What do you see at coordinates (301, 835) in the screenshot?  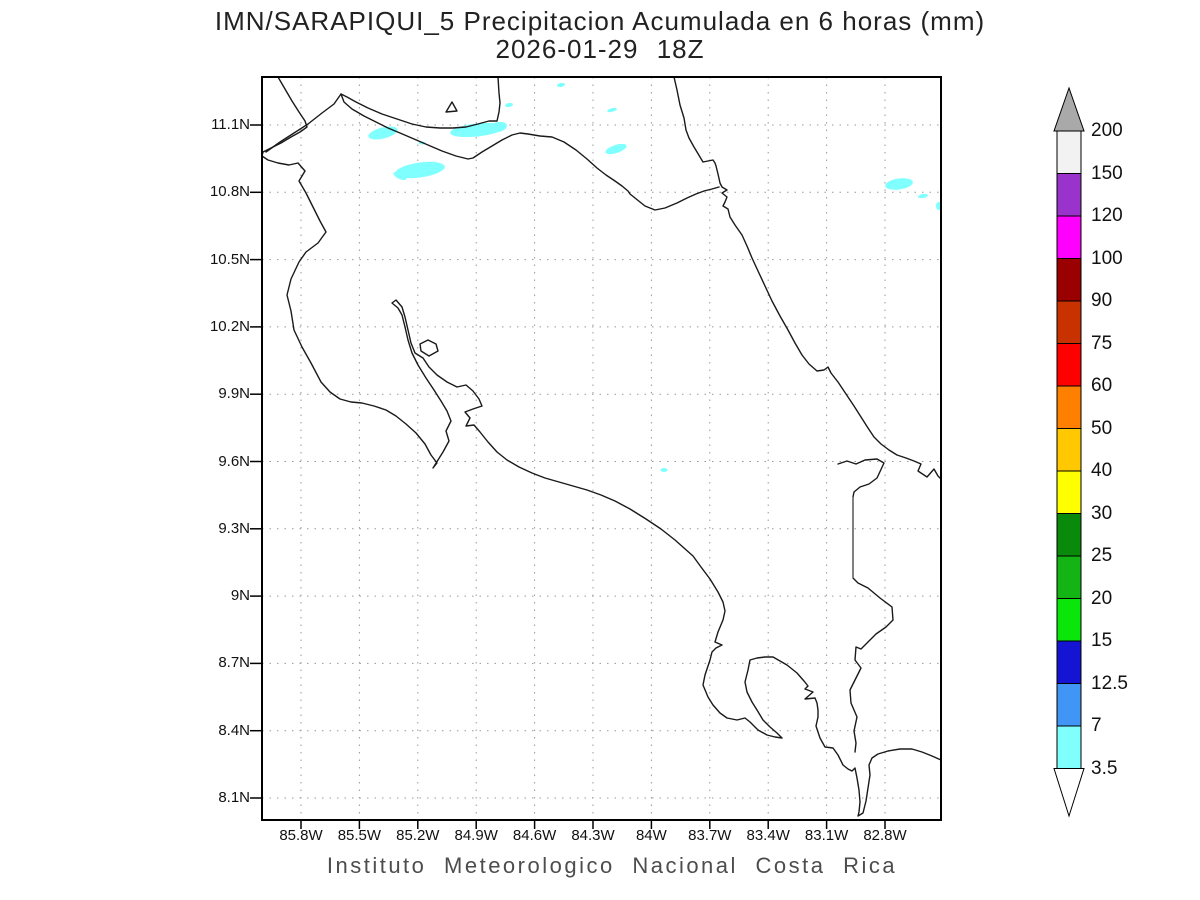 I see `x-axis-label: 85.8W` at bounding box center [301, 835].